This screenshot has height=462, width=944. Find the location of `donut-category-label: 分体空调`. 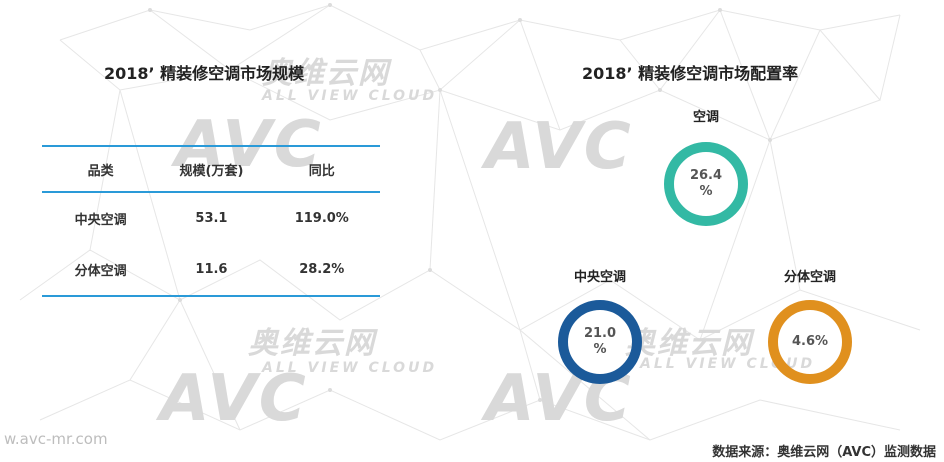

donut-category-label: 分体空调 is located at coordinates (809, 277).